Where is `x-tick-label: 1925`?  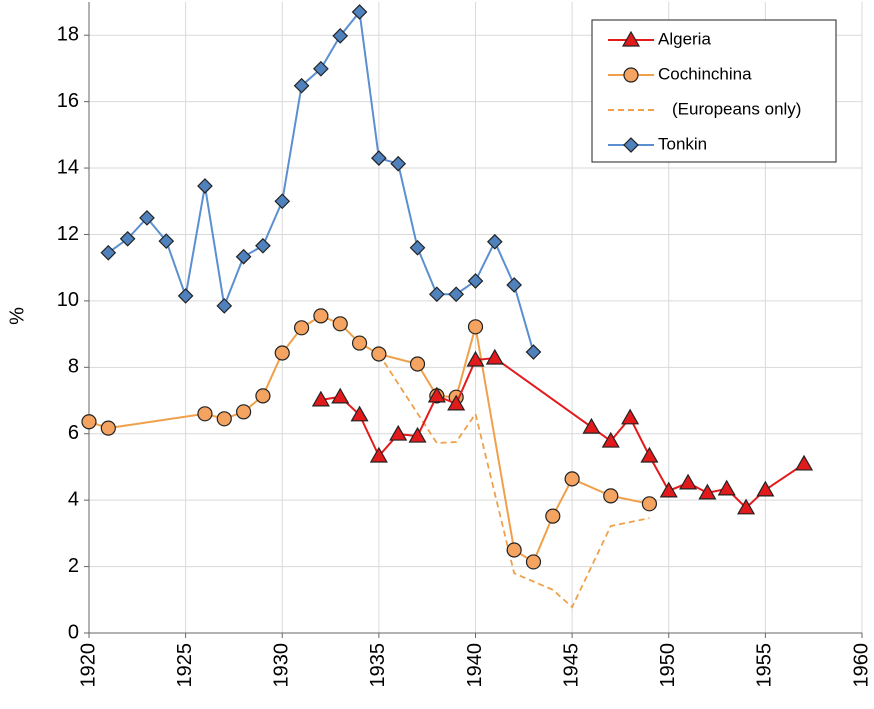 x-tick-label: 1925 is located at coordinates (185, 665).